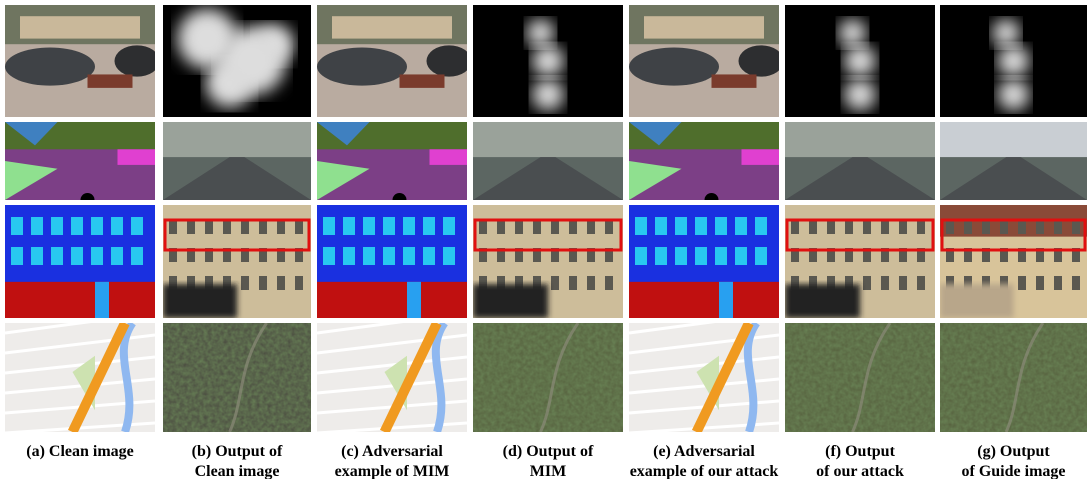 This screenshot has height=479, width=1087. What do you see at coordinates (711, 196) in the screenshot?
I see `hood` at bounding box center [711, 196].